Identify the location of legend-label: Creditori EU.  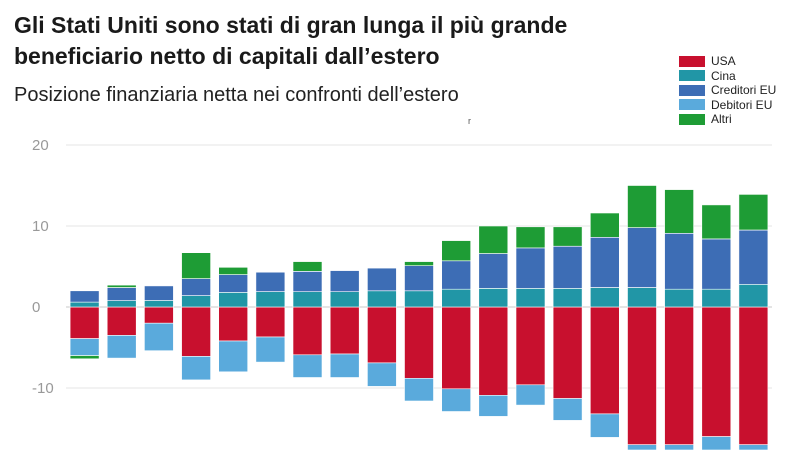
(744, 90).